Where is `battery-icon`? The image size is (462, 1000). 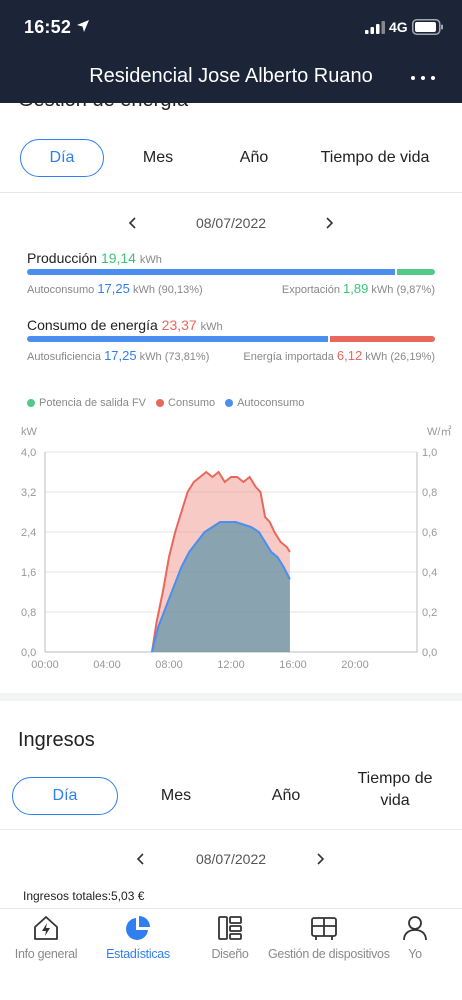
battery-icon is located at coordinates (427, 27).